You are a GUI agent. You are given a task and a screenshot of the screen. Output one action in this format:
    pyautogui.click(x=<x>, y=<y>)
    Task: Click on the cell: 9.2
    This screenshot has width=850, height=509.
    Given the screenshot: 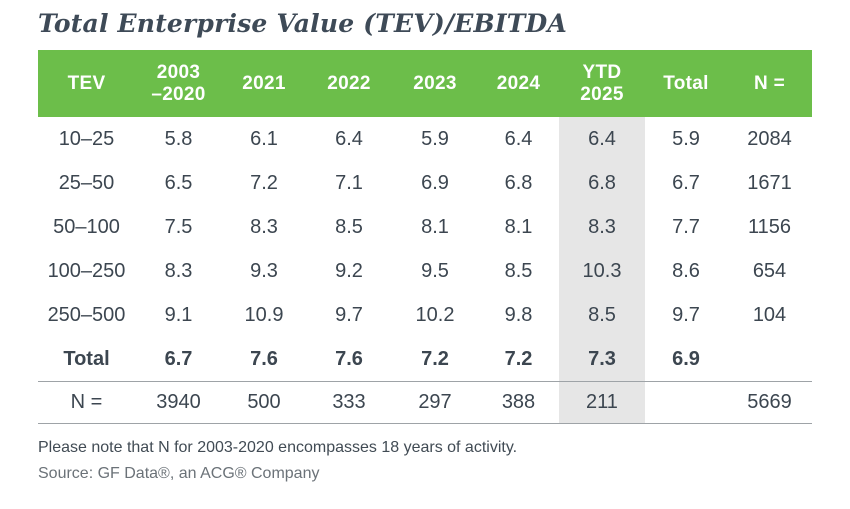 What is the action you would take?
    pyautogui.click(x=349, y=270)
    